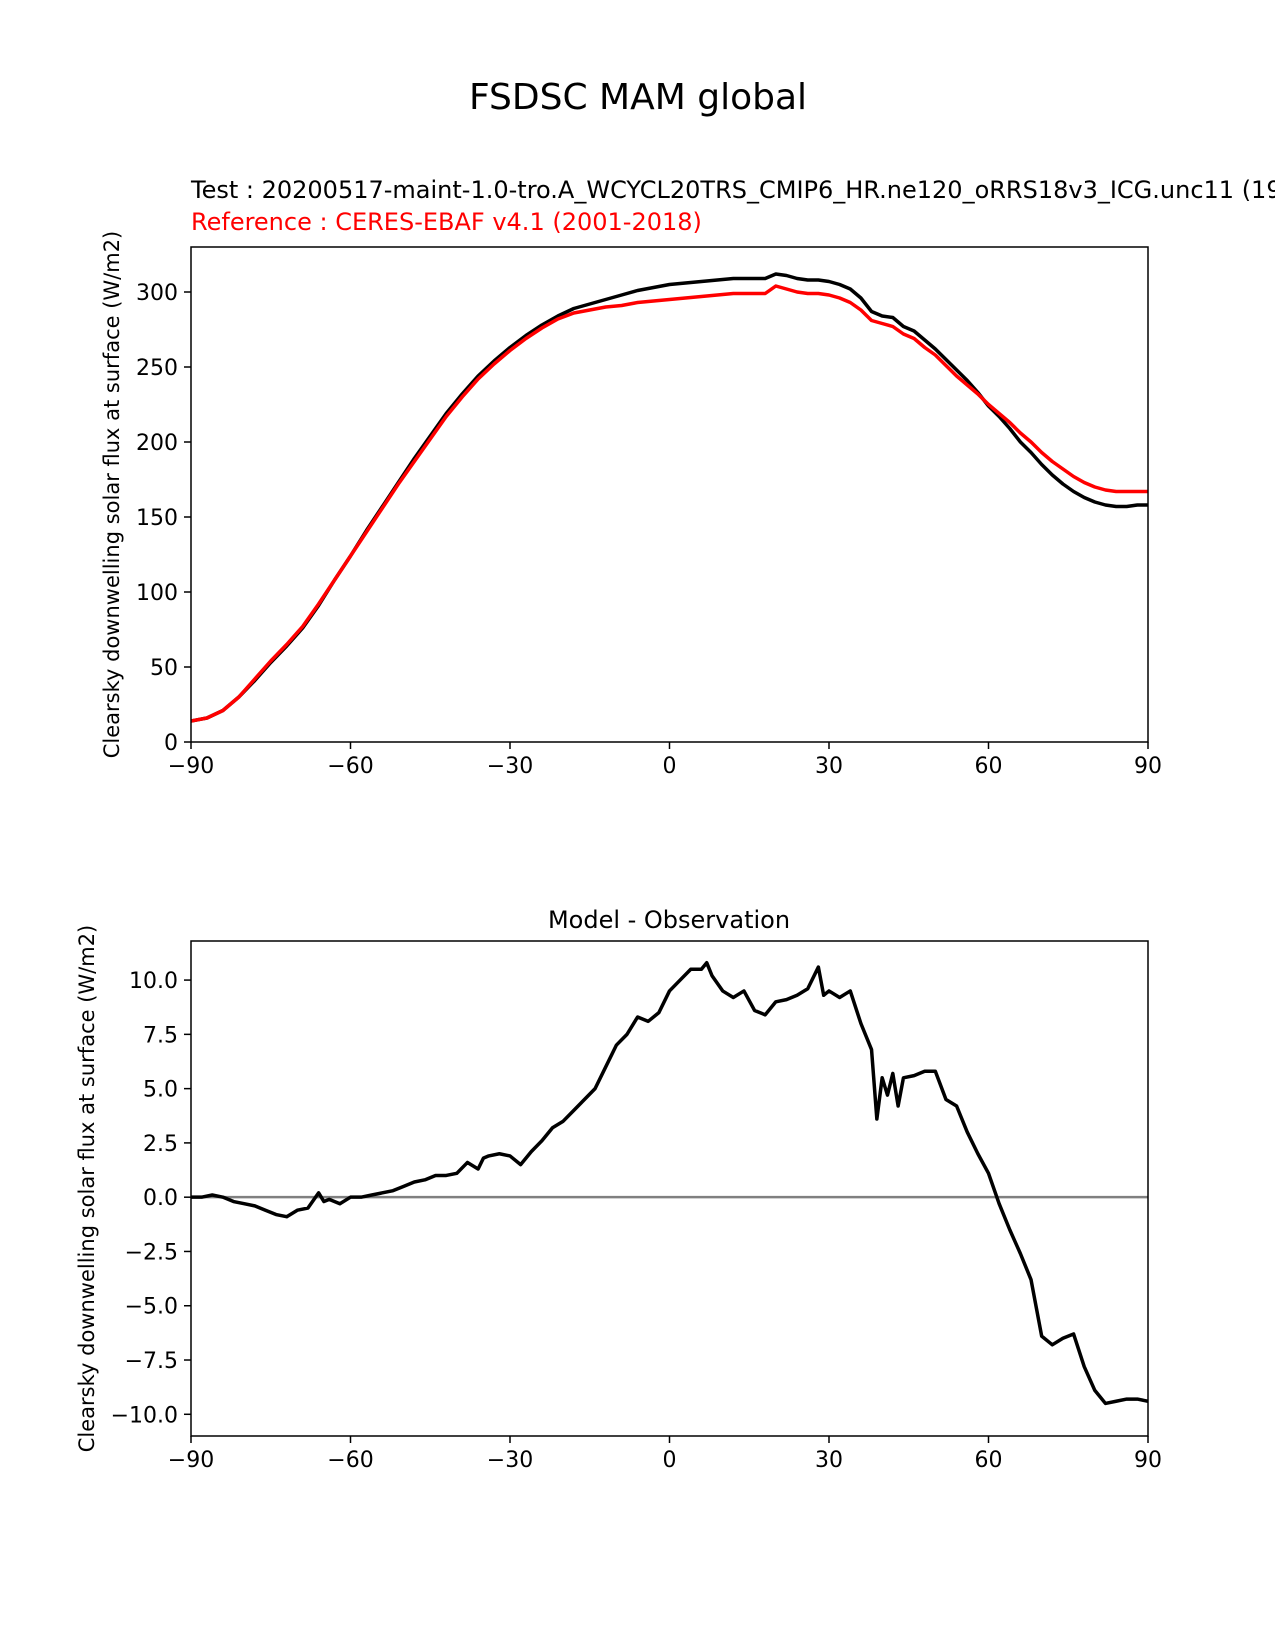 The height and width of the screenshot is (1650, 1275). What do you see at coordinates (160, 1035) in the screenshot?
I see `y-tick-label: 7.5` at bounding box center [160, 1035].